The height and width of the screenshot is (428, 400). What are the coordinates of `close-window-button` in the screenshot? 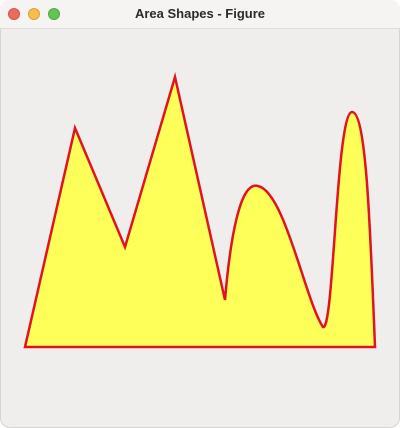 It's located at (14, 14).